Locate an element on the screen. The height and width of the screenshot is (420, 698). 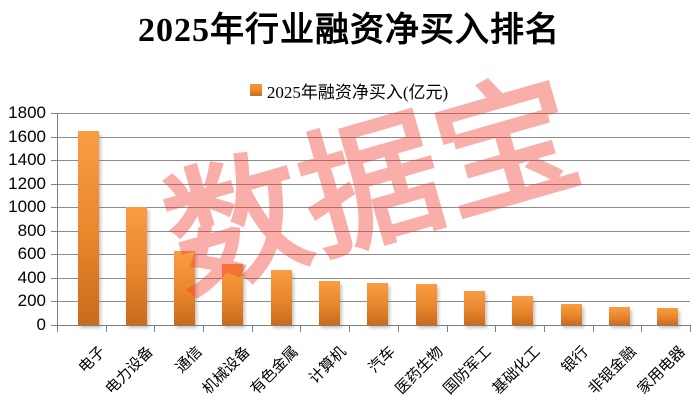
y-axis-label: 1200 is located at coordinates (27, 183).